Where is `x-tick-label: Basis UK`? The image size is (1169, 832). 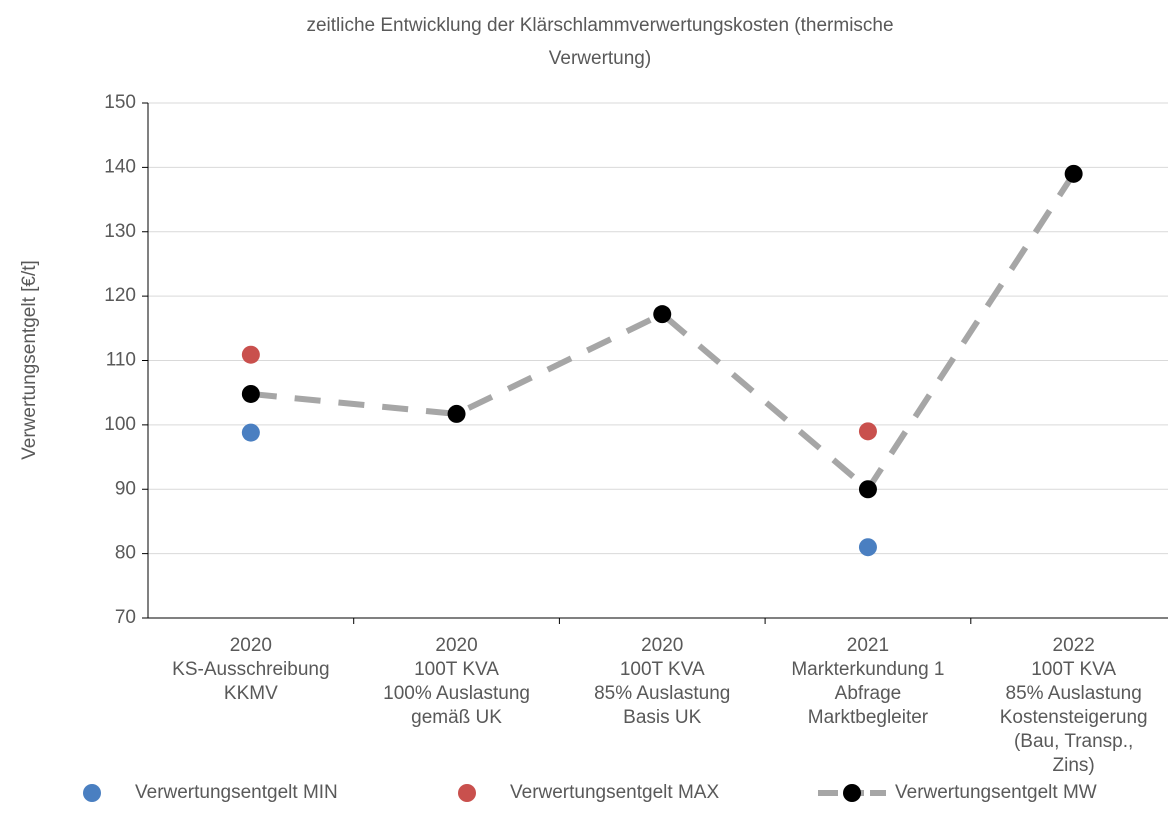 x-tick-label: Basis UK is located at coordinates (662, 717).